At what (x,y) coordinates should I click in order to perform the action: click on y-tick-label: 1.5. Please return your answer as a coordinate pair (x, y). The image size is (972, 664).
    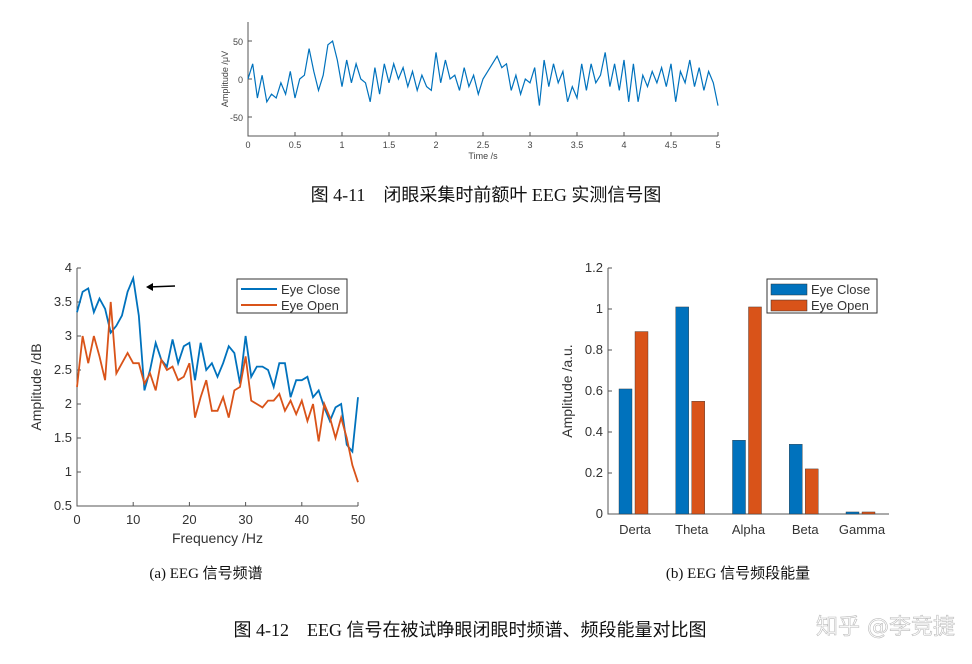
    Looking at the image, I should click on (63, 437).